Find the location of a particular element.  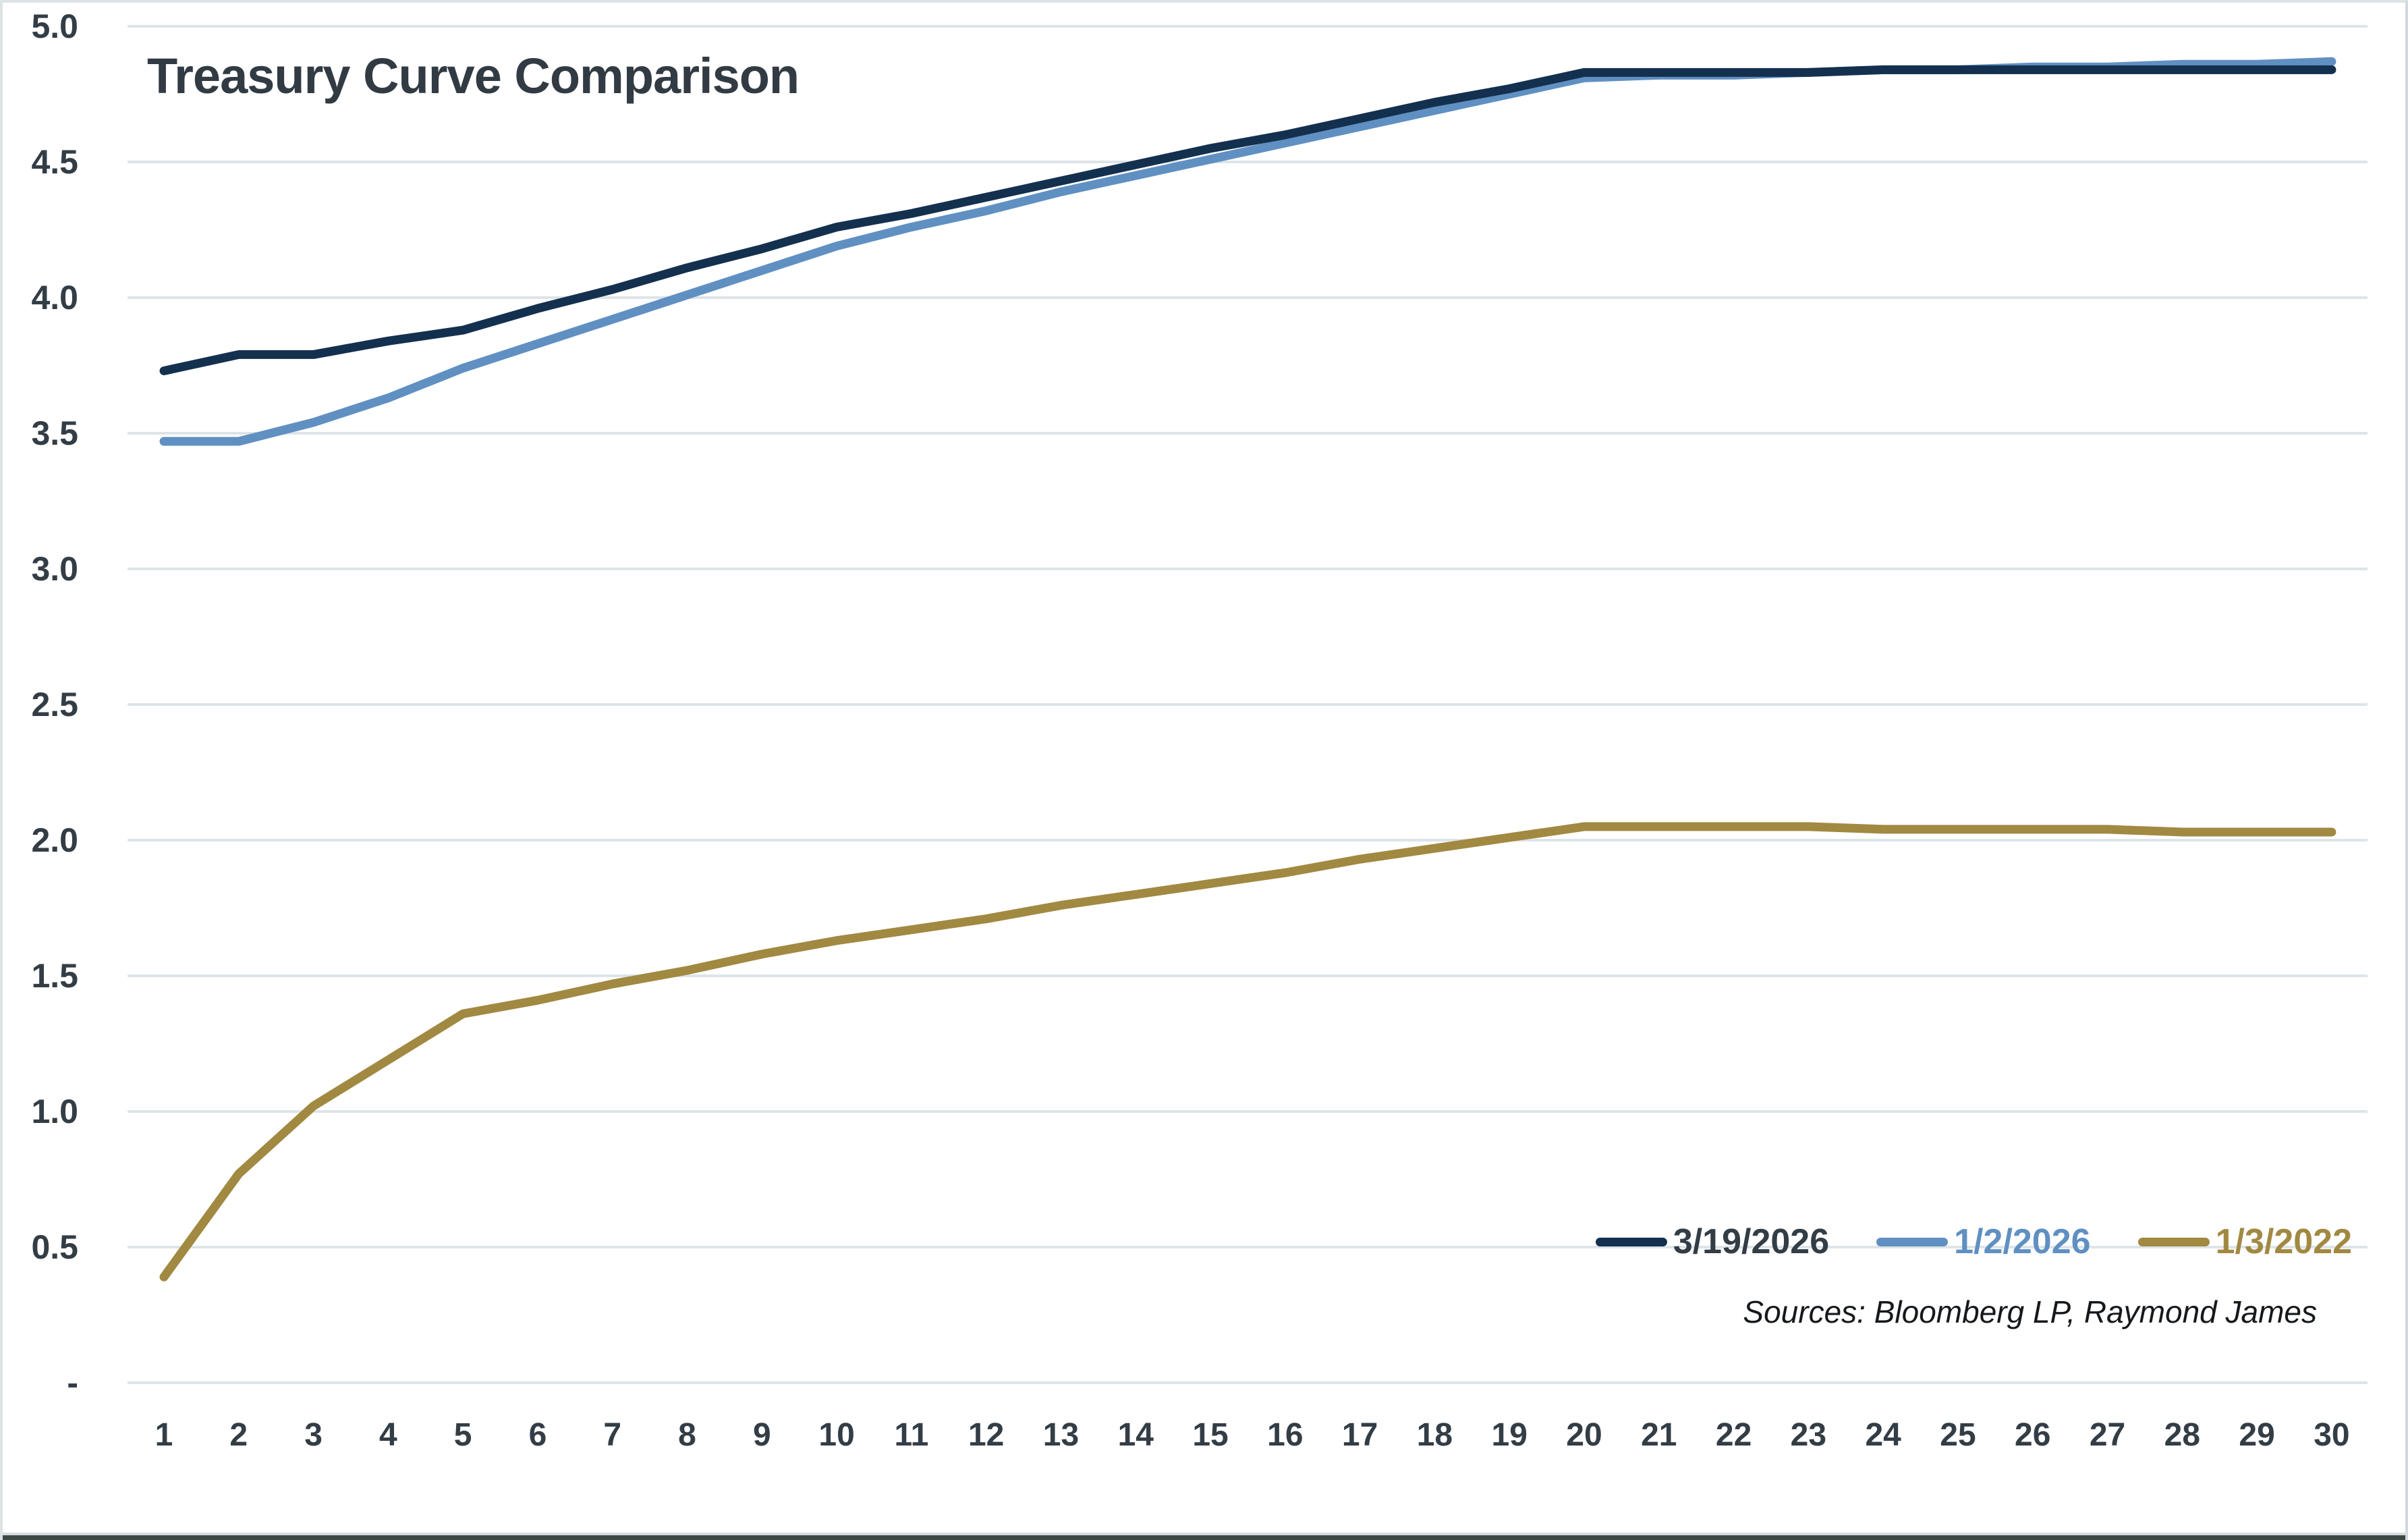

y-tick-label-2.5: 2.5 is located at coordinates (54, 704).